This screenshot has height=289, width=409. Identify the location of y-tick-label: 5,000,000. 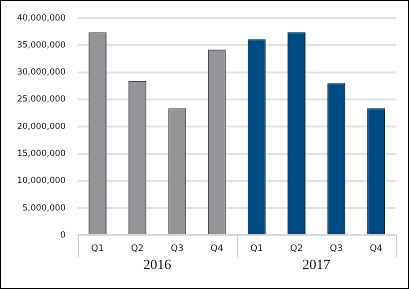
(44, 208).